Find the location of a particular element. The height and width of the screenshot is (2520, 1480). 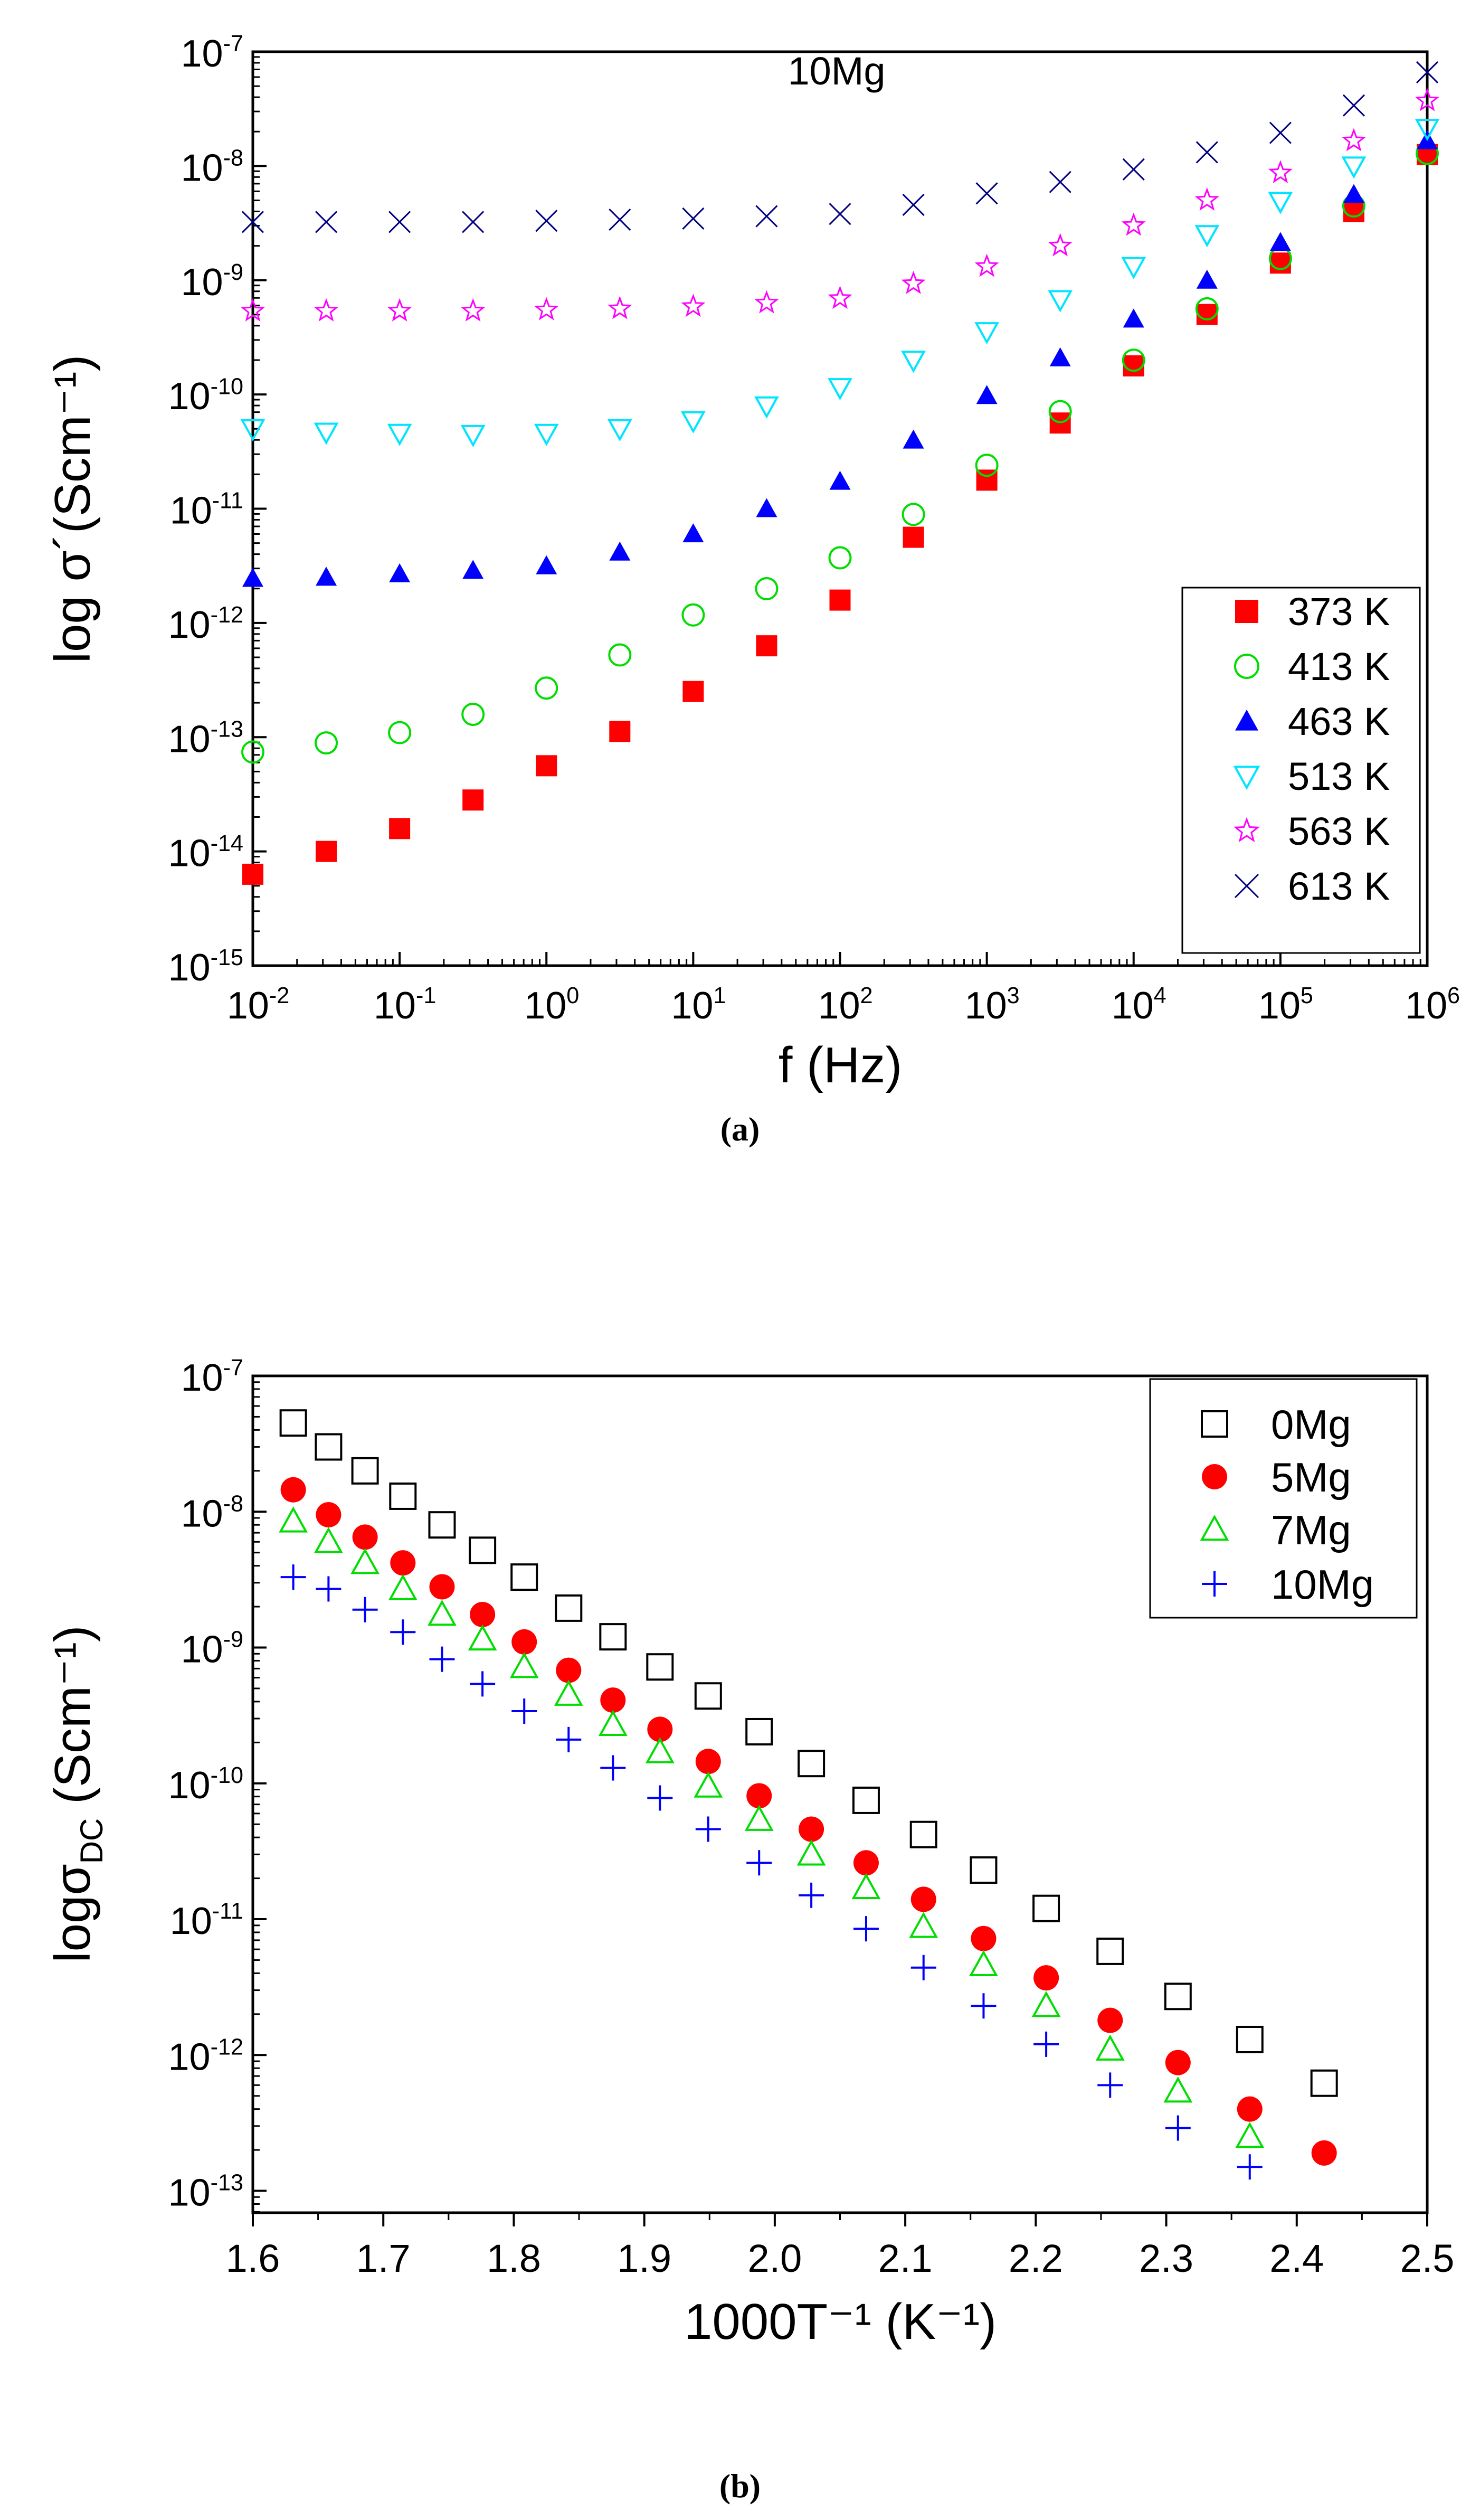

tick-label-exponent: 0 is located at coordinates (572, 995).